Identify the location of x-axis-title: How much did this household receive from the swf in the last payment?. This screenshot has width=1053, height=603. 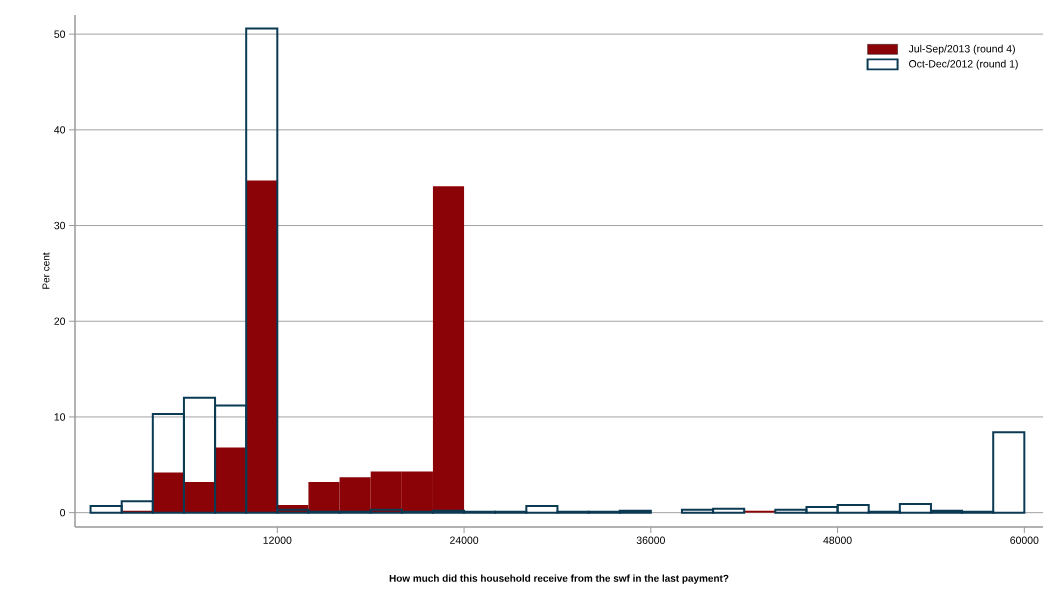
(559, 579).